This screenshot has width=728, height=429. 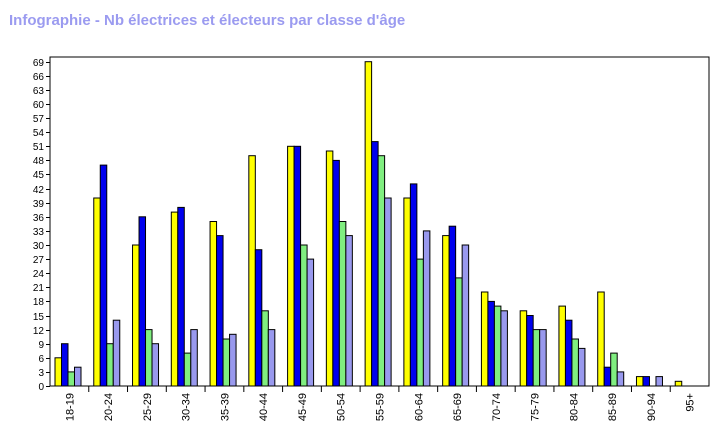 I want to click on x-tick-label: 65-69, so click(x=458, y=407).